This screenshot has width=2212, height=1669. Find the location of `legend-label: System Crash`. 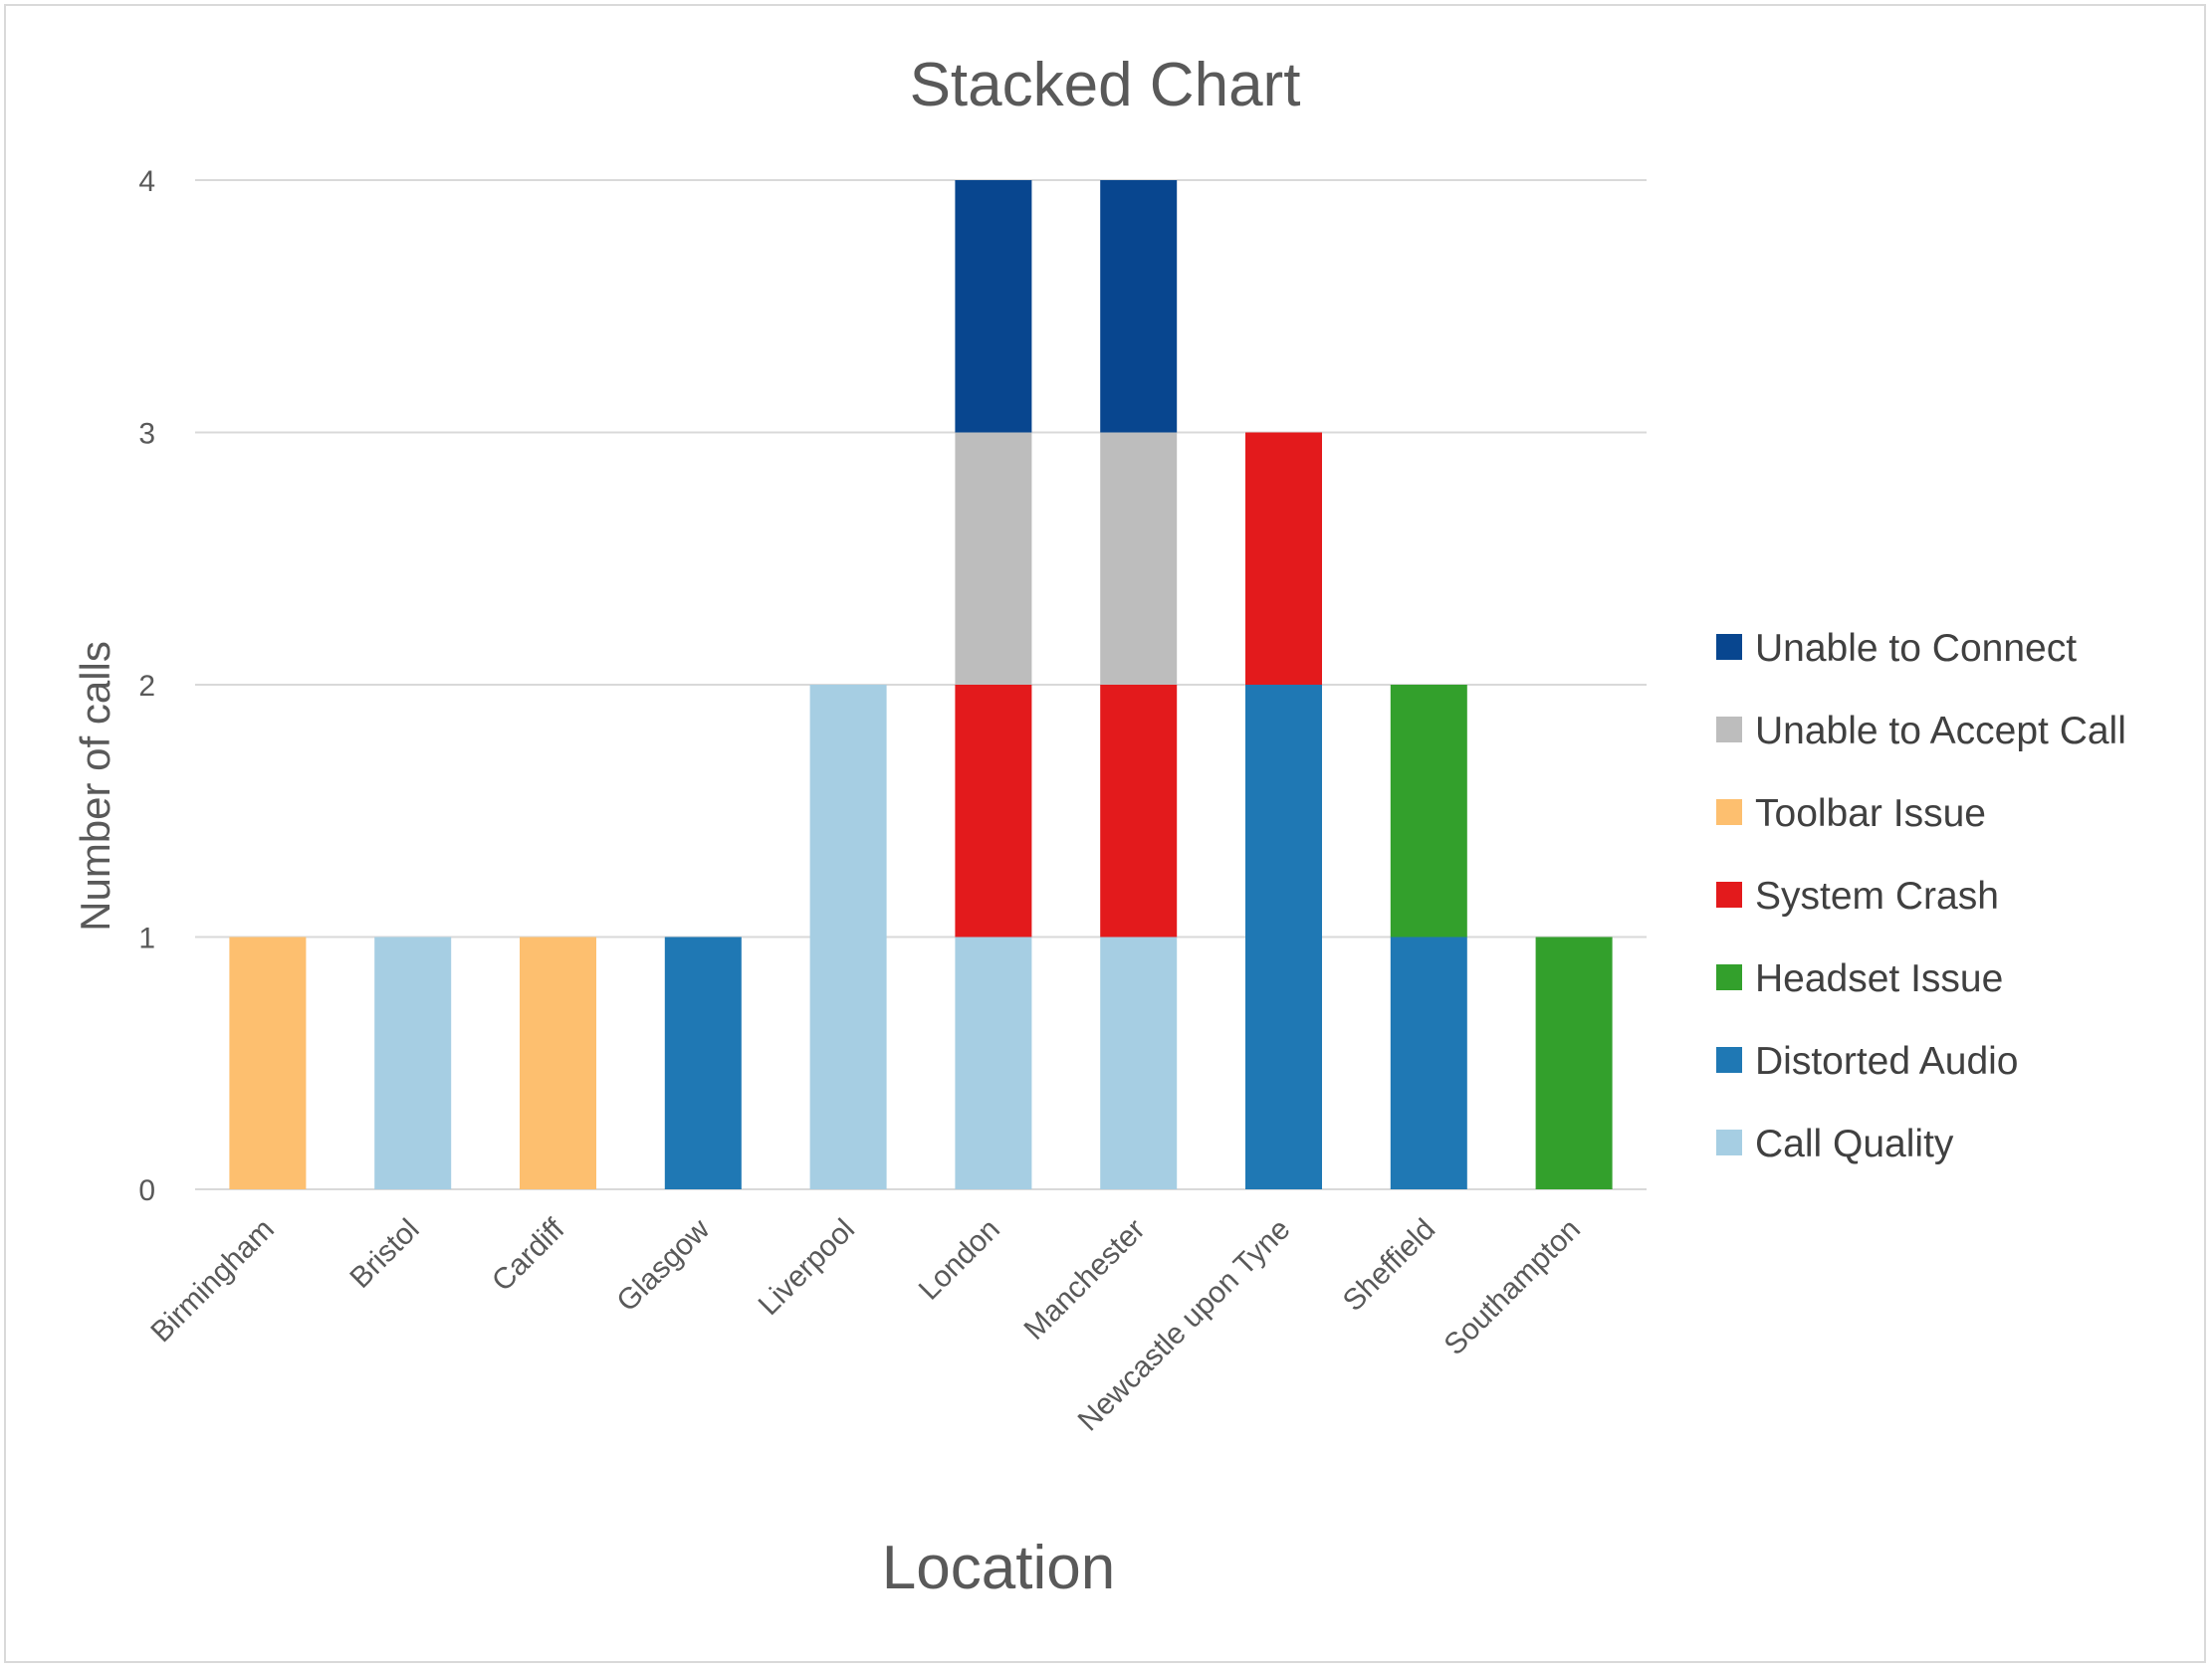

legend-label: System Crash is located at coordinates (1877, 896).